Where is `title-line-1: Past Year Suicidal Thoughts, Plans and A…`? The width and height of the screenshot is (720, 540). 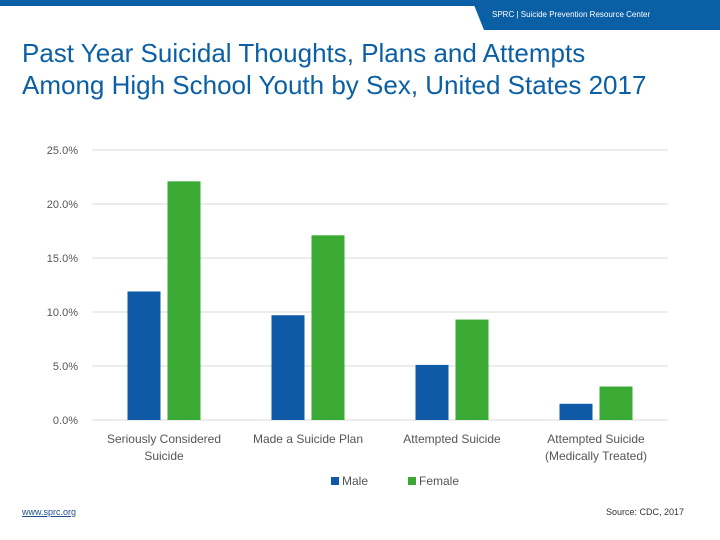 title-line-1: Past Year Suicidal Thoughts, Plans and A… is located at coordinates (304, 53).